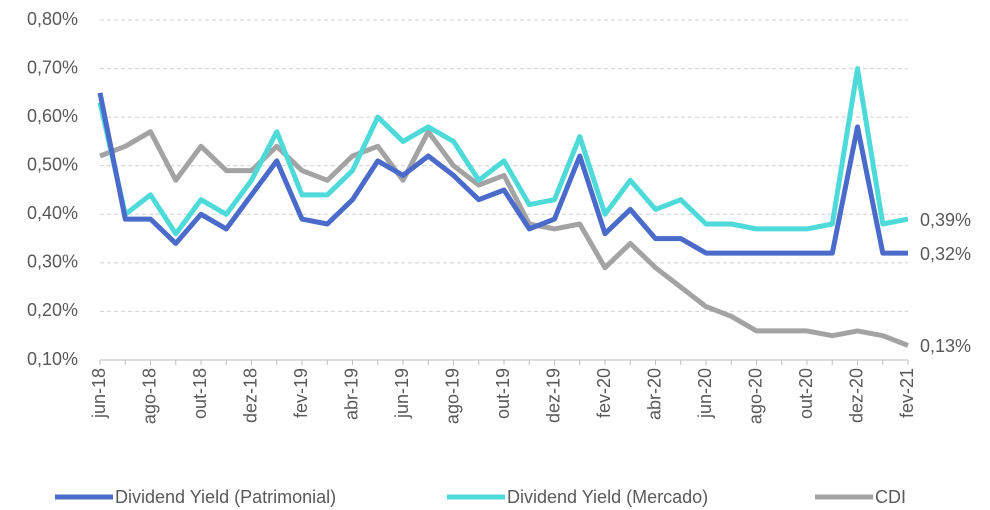  What do you see at coordinates (604, 393) in the screenshot?
I see `x-tick-label: fev-20` at bounding box center [604, 393].